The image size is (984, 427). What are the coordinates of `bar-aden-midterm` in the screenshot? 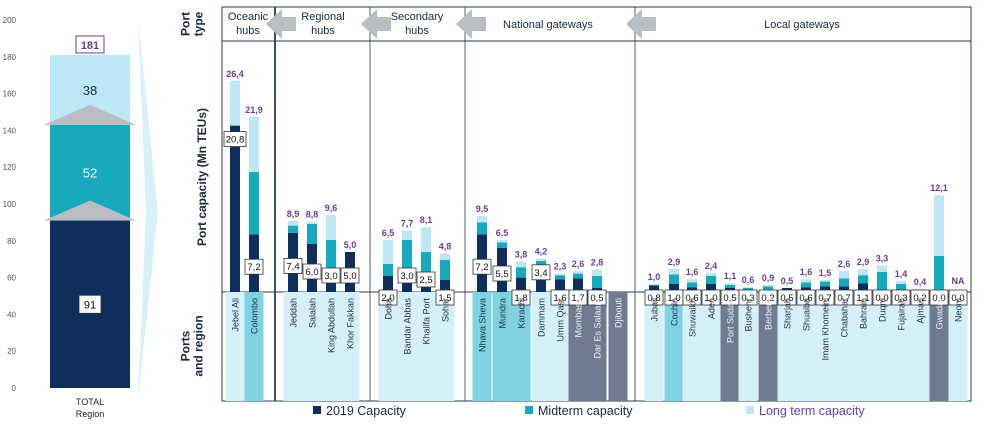 It's located at (711, 280).